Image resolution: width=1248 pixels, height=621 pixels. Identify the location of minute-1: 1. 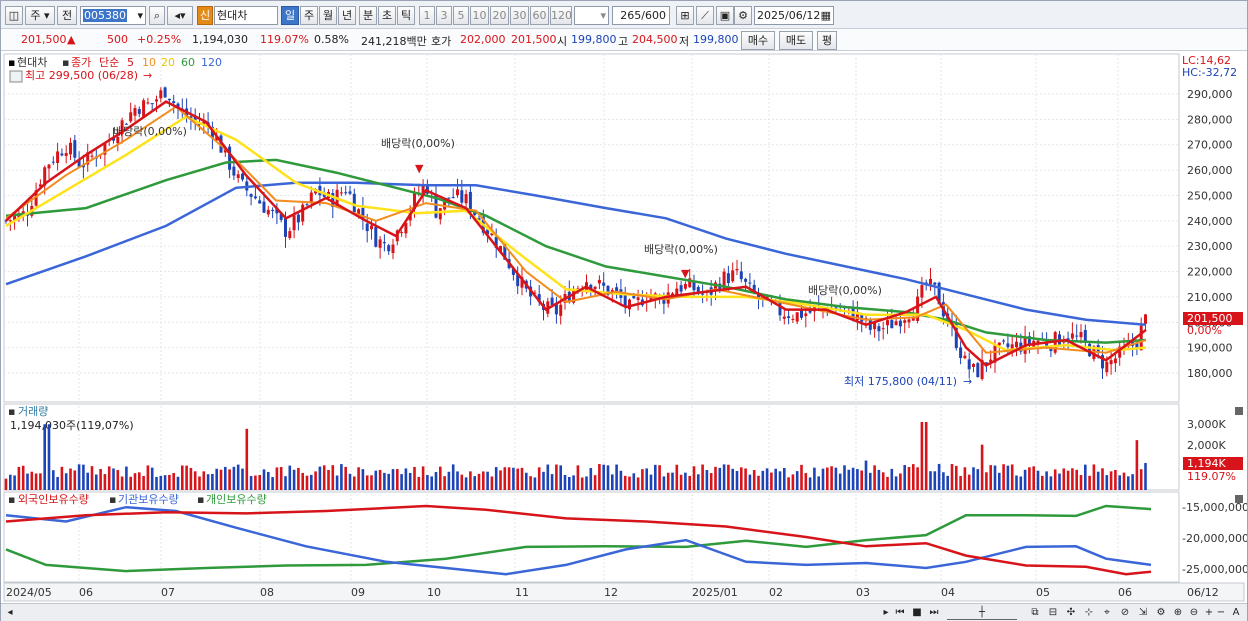
(427, 15).